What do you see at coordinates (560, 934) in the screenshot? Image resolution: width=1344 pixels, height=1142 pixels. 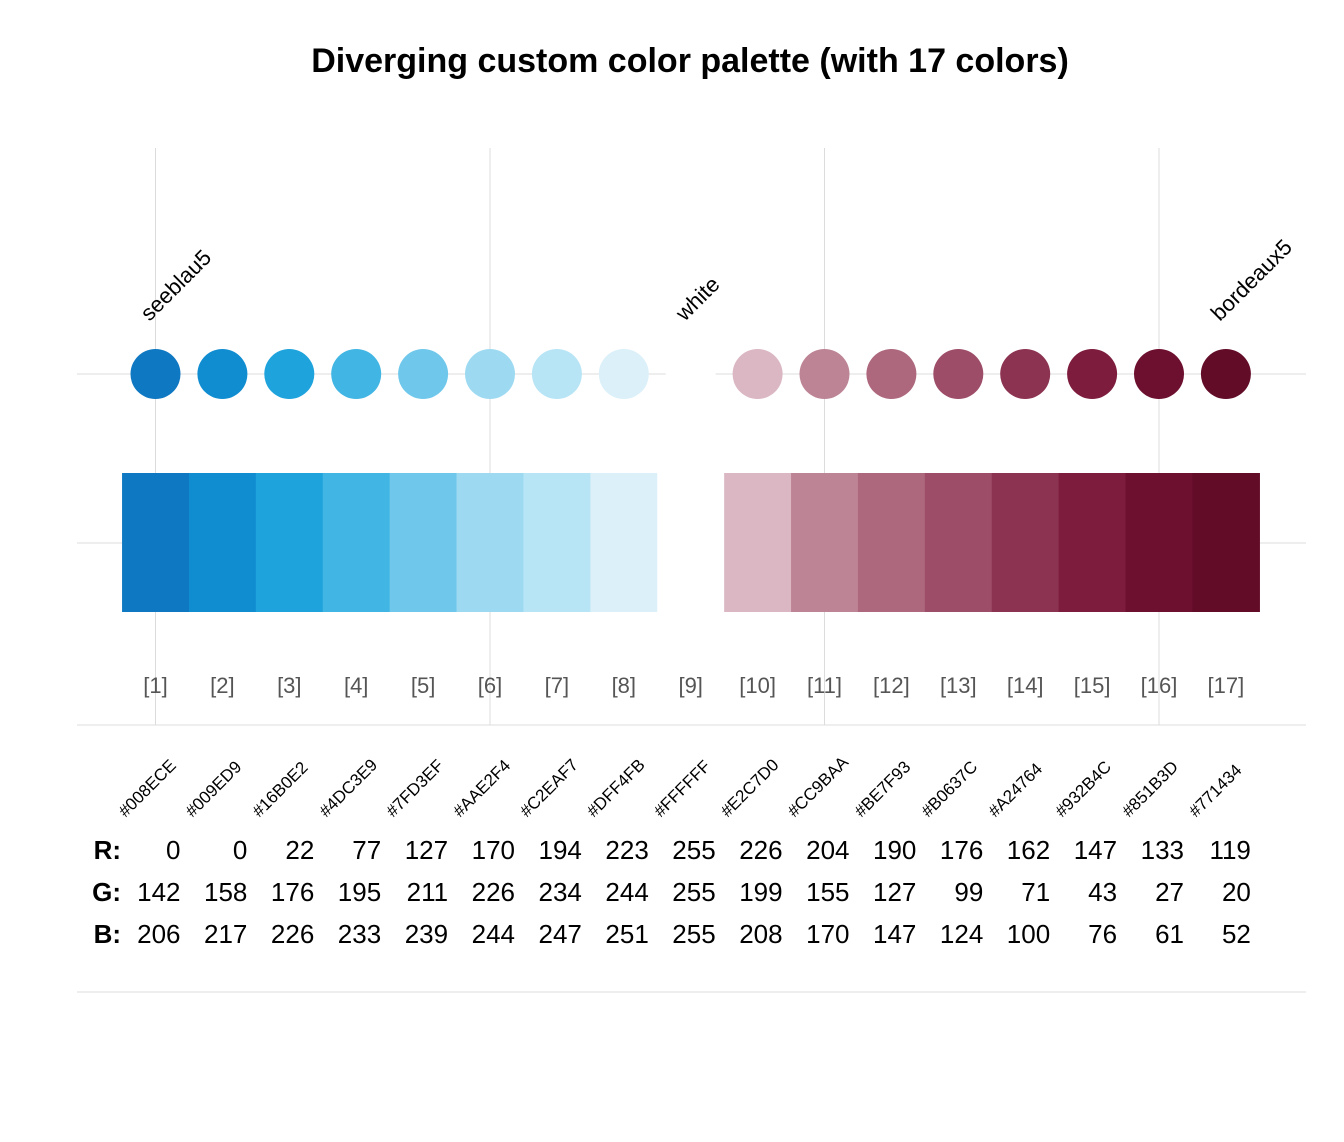 I see `rgb-value: 247` at bounding box center [560, 934].